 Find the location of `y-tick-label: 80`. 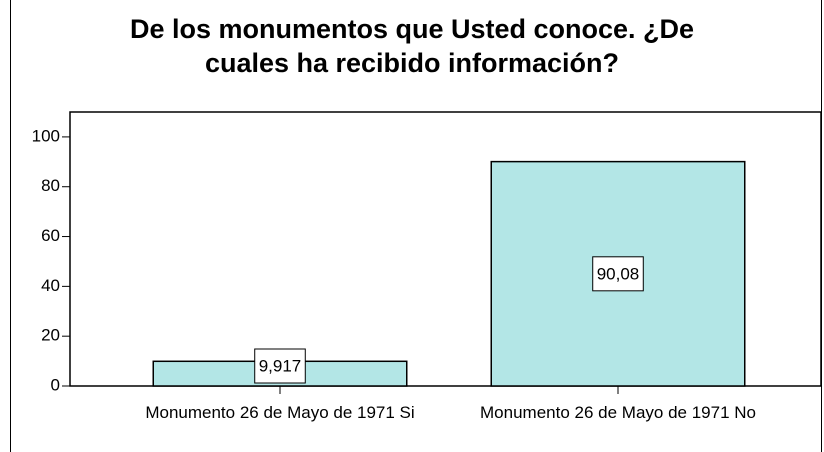

y-tick-label: 80 is located at coordinates (50, 185).